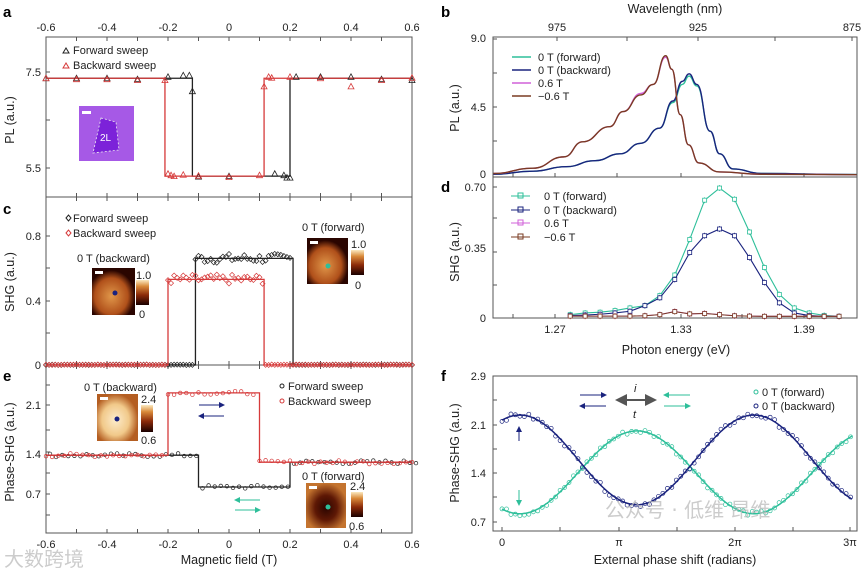  Describe the element at coordinates (33, 237) in the screenshot. I see `c-ytick: 0.8` at that location.